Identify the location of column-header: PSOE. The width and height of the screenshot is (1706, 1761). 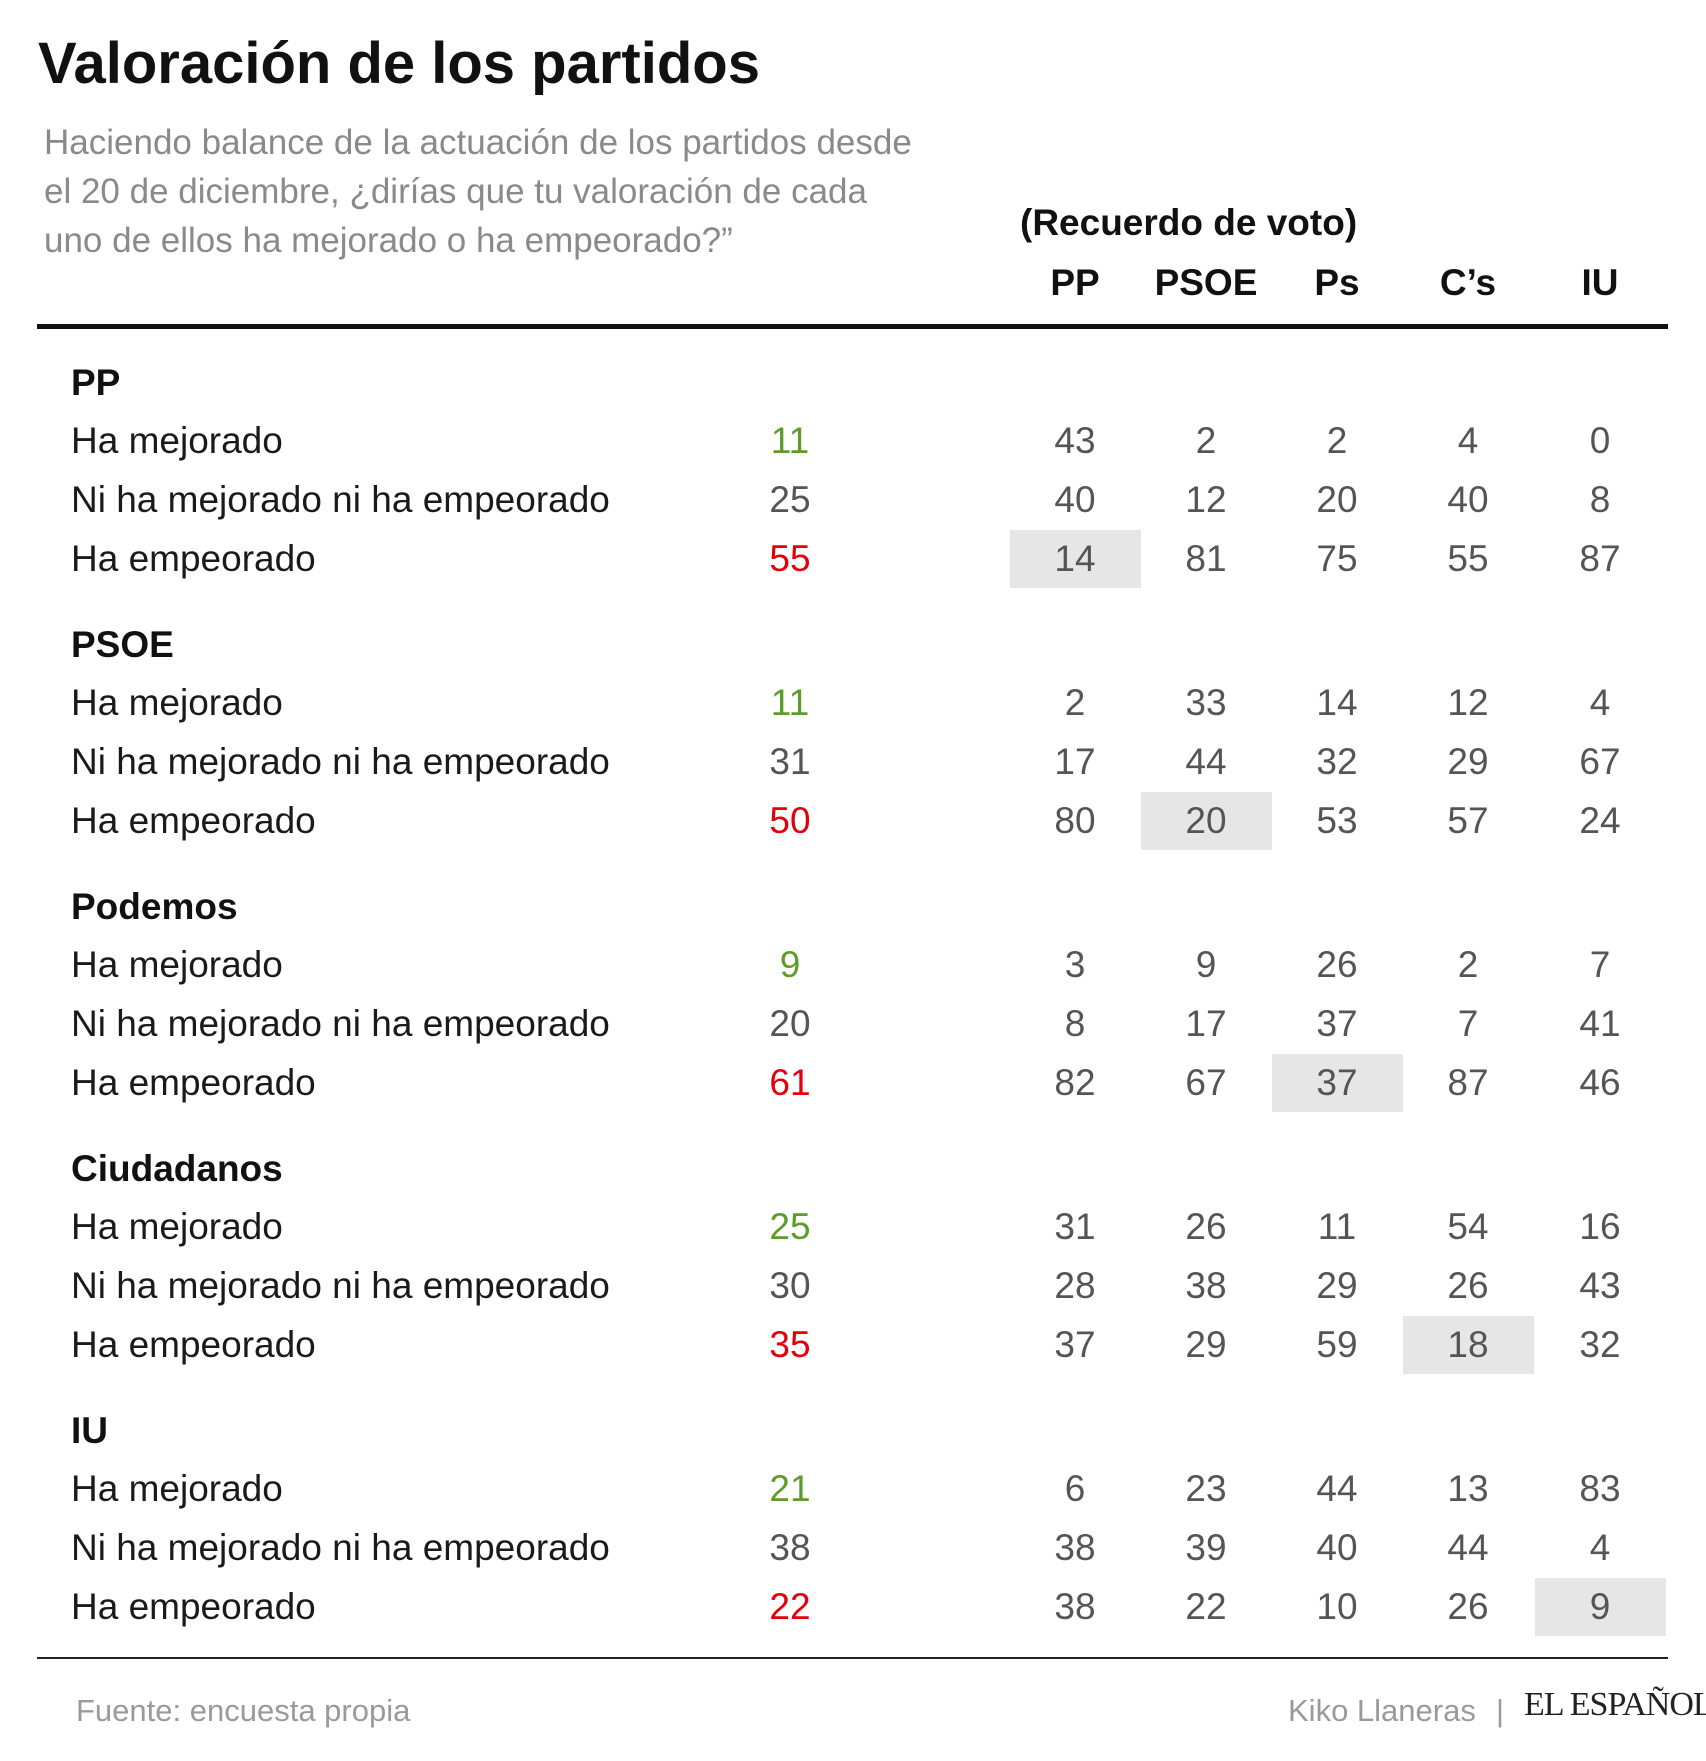
(1206, 282).